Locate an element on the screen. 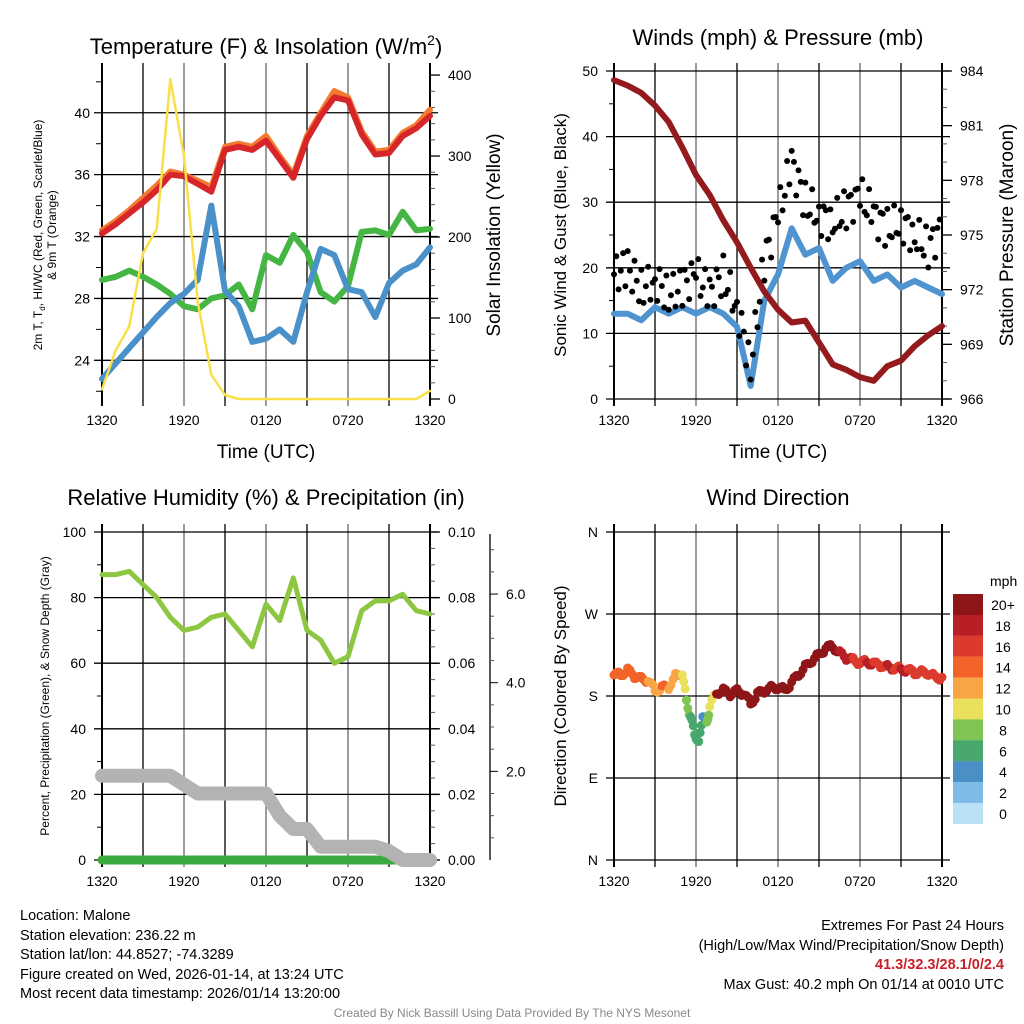 Image resolution: width=1024 pixels, height=1024 pixels. extremes-values: 41.3/32.3/28.1/0/2.4 is located at coordinates (939, 965).